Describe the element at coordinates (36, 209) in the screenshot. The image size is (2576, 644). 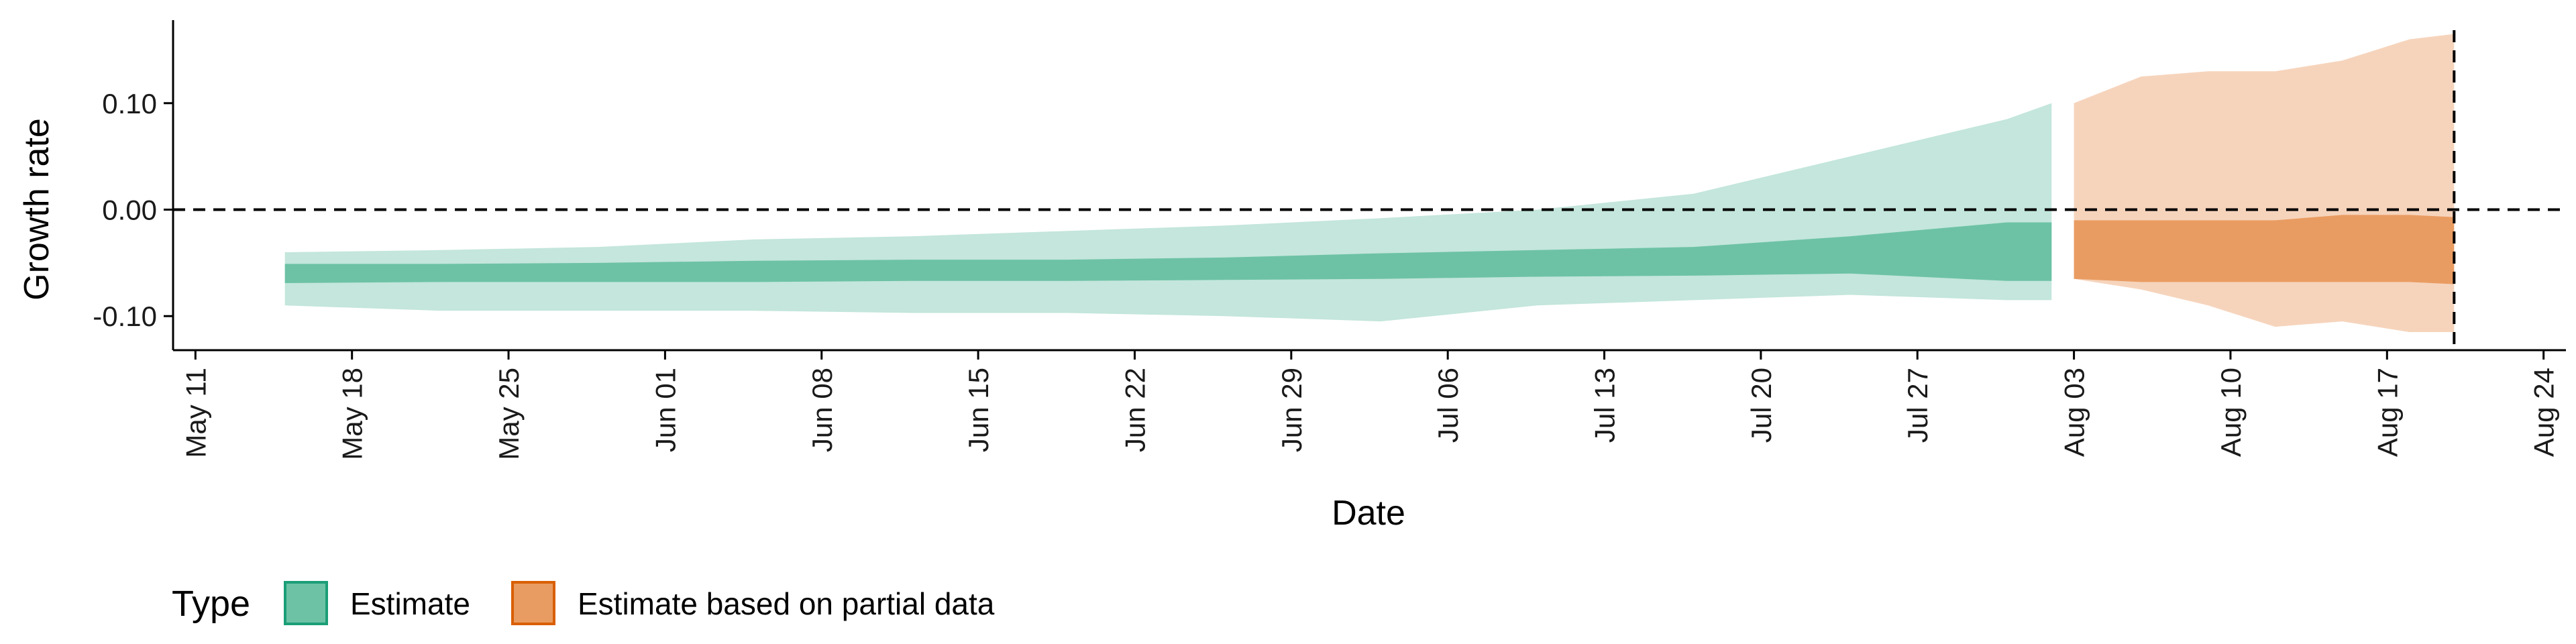
I see `y-axis-title: Growth rate` at that location.